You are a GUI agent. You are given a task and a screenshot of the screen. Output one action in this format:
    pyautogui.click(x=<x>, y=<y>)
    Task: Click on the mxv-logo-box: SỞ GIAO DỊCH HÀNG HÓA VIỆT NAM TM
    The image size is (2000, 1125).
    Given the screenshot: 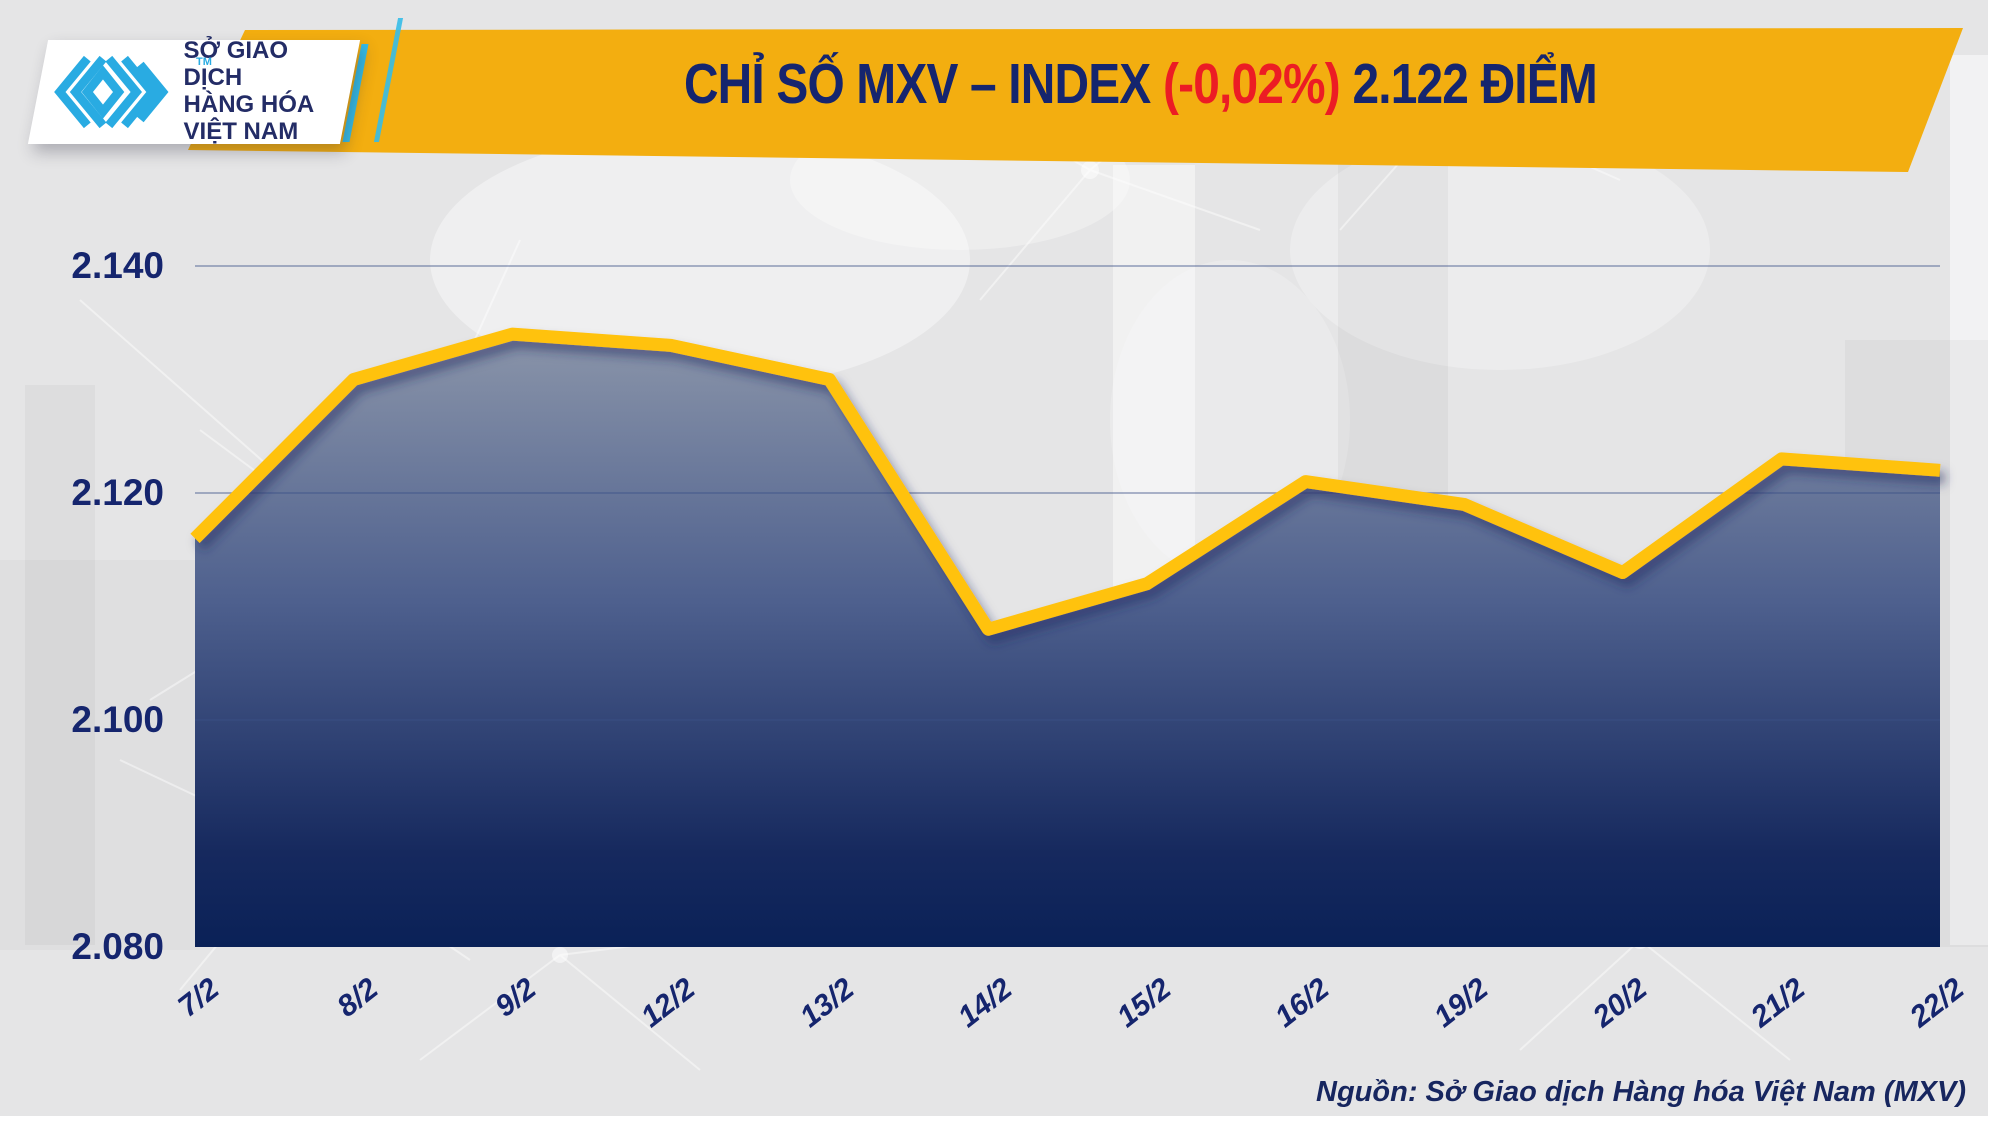 What is the action you would take?
    pyautogui.click(x=194, y=91)
    